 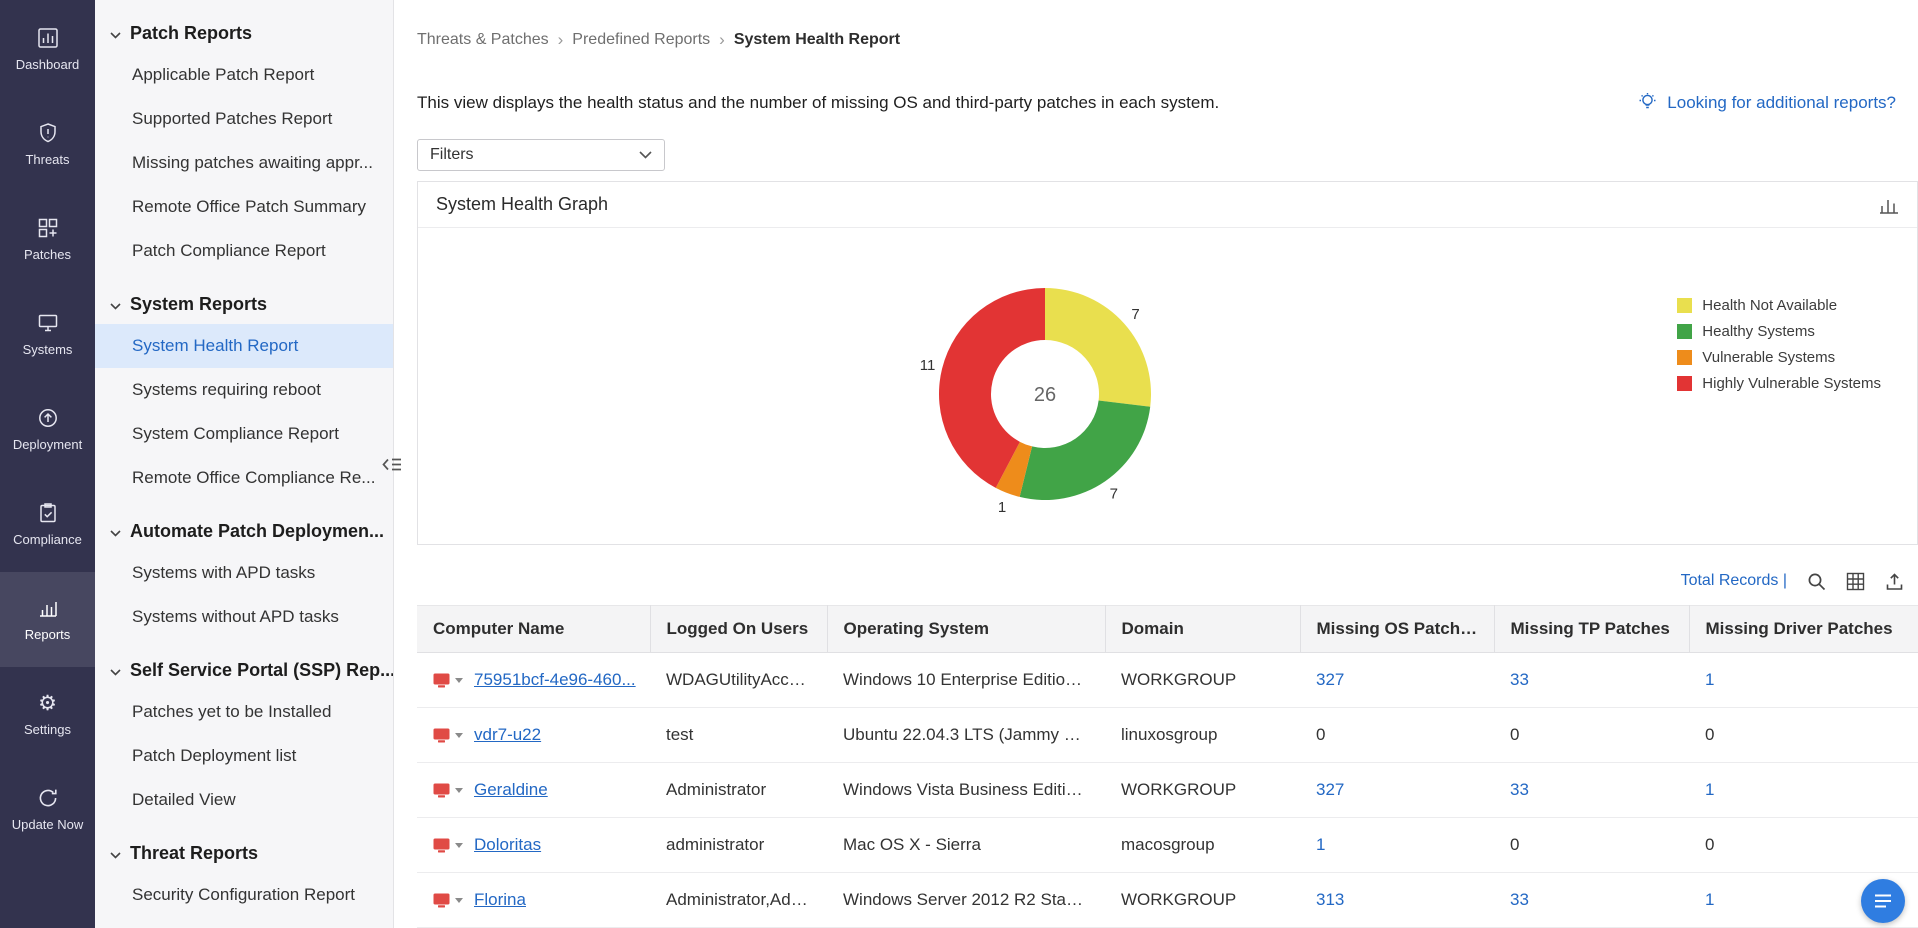 I want to click on section-header-threat-reports: Threat Reports, so click(x=244, y=853).